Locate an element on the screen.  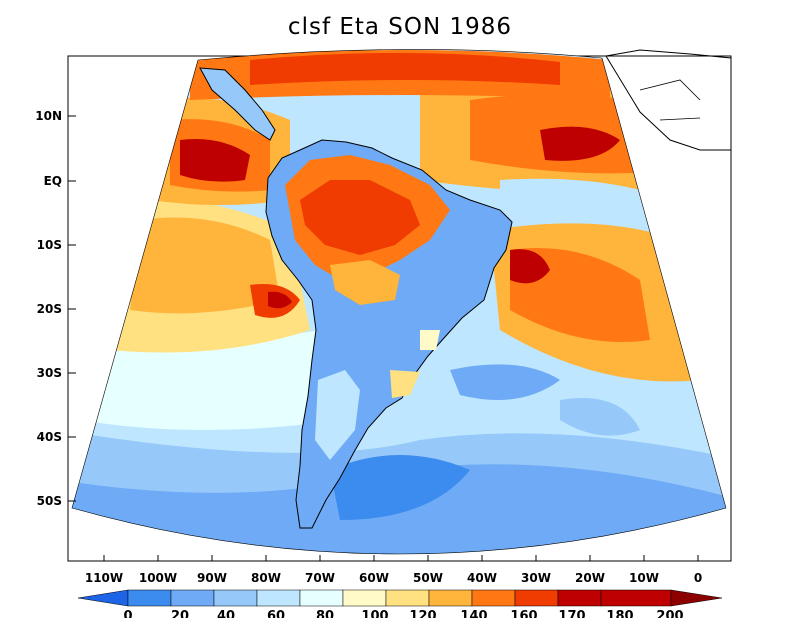
x-tick-label: 0 is located at coordinates (698, 578).